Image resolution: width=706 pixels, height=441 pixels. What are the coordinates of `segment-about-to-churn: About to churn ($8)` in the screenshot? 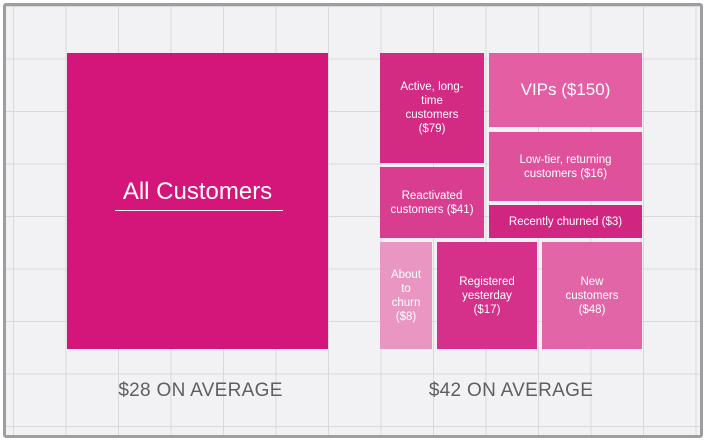 It's located at (406, 295).